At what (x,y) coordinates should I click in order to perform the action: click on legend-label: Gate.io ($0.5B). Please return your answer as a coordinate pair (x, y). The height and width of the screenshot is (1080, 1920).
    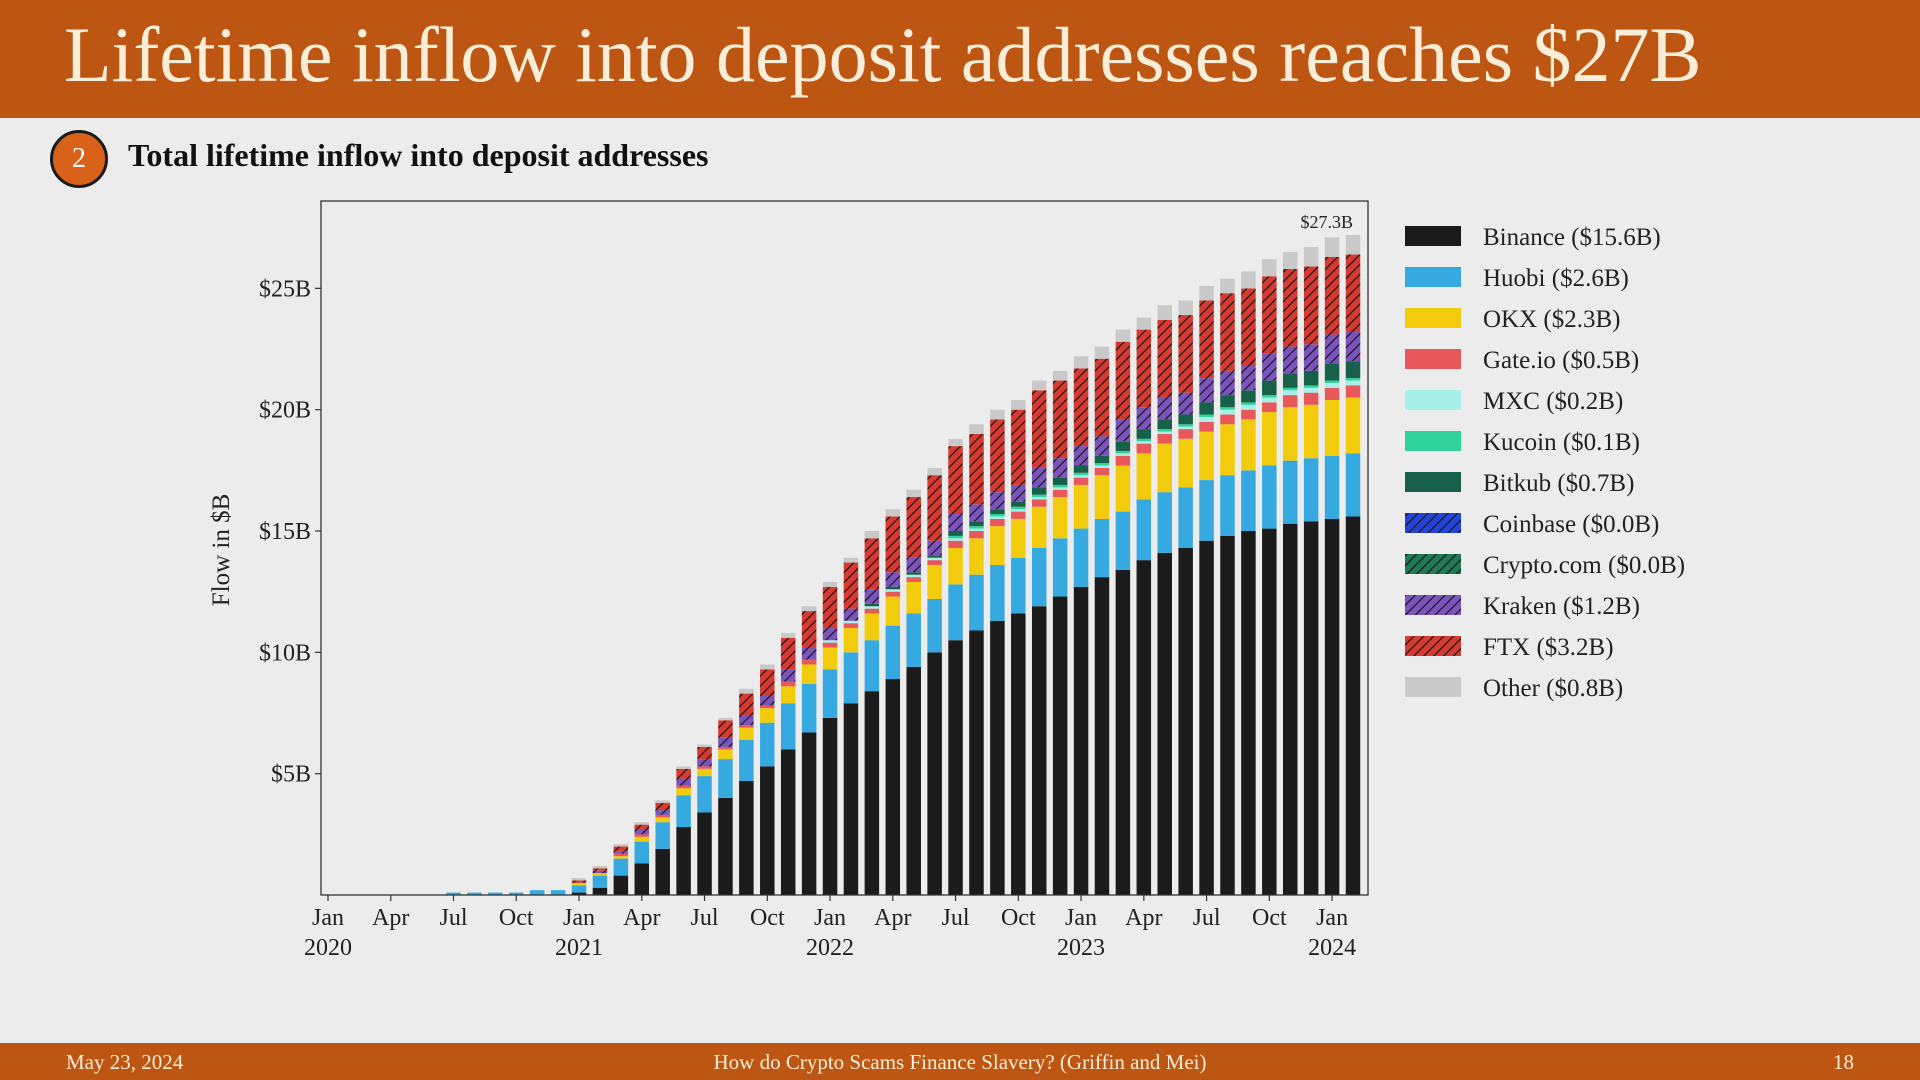
    Looking at the image, I should click on (1561, 360).